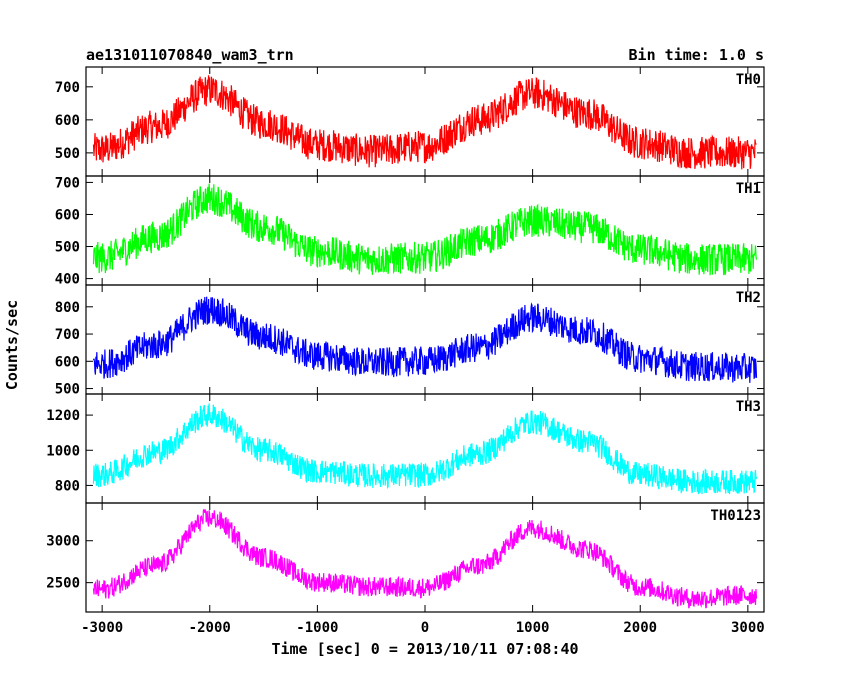  What do you see at coordinates (63, 451) in the screenshot?
I see `y-tick-label: 1000` at bounding box center [63, 451].